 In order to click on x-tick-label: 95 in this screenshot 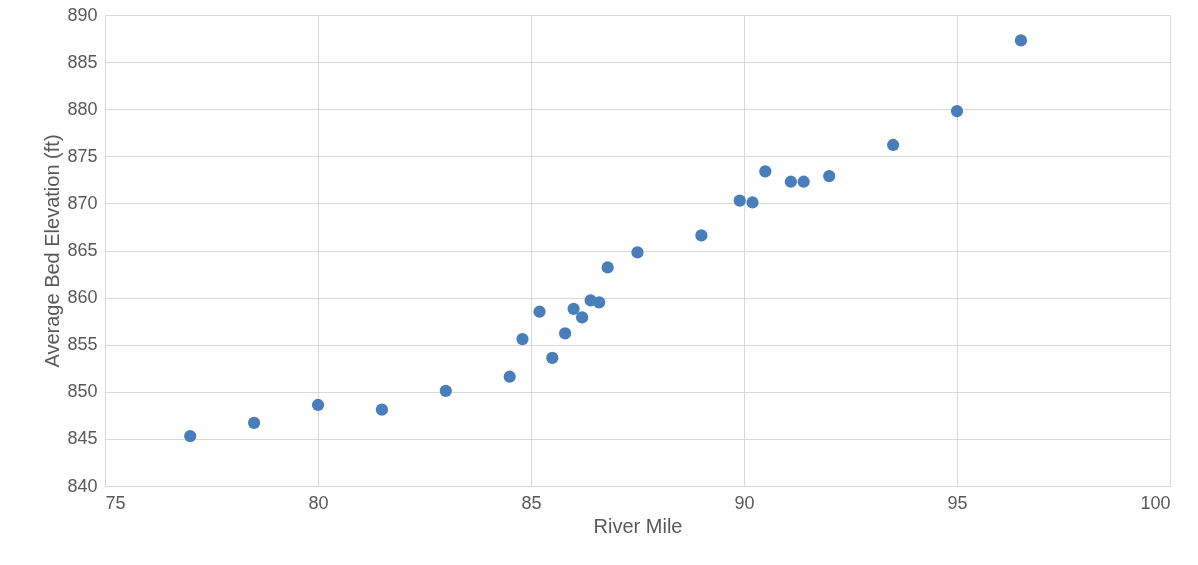, I will do `click(957, 502)`.